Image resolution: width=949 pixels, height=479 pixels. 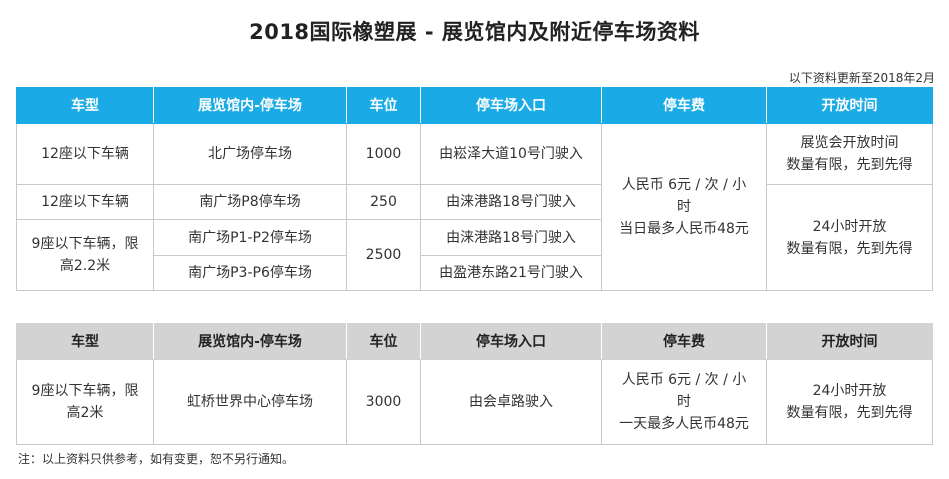 I want to click on table-row: 南广场P3-P6停车场 由盈港东路21号门驶入, so click(x=475, y=273).